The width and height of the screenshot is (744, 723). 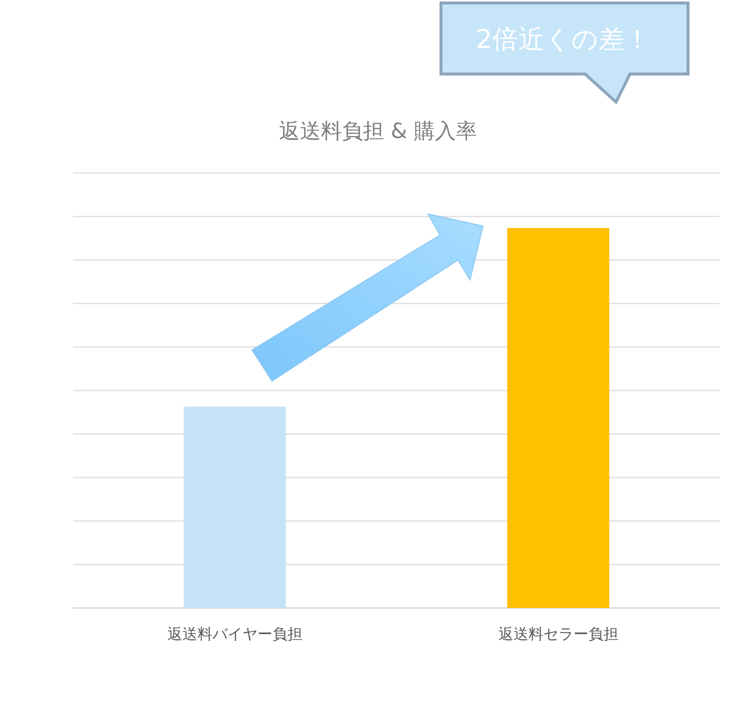 I want to click on chart-title: 返送料負担 & 購入率, so click(x=378, y=131).